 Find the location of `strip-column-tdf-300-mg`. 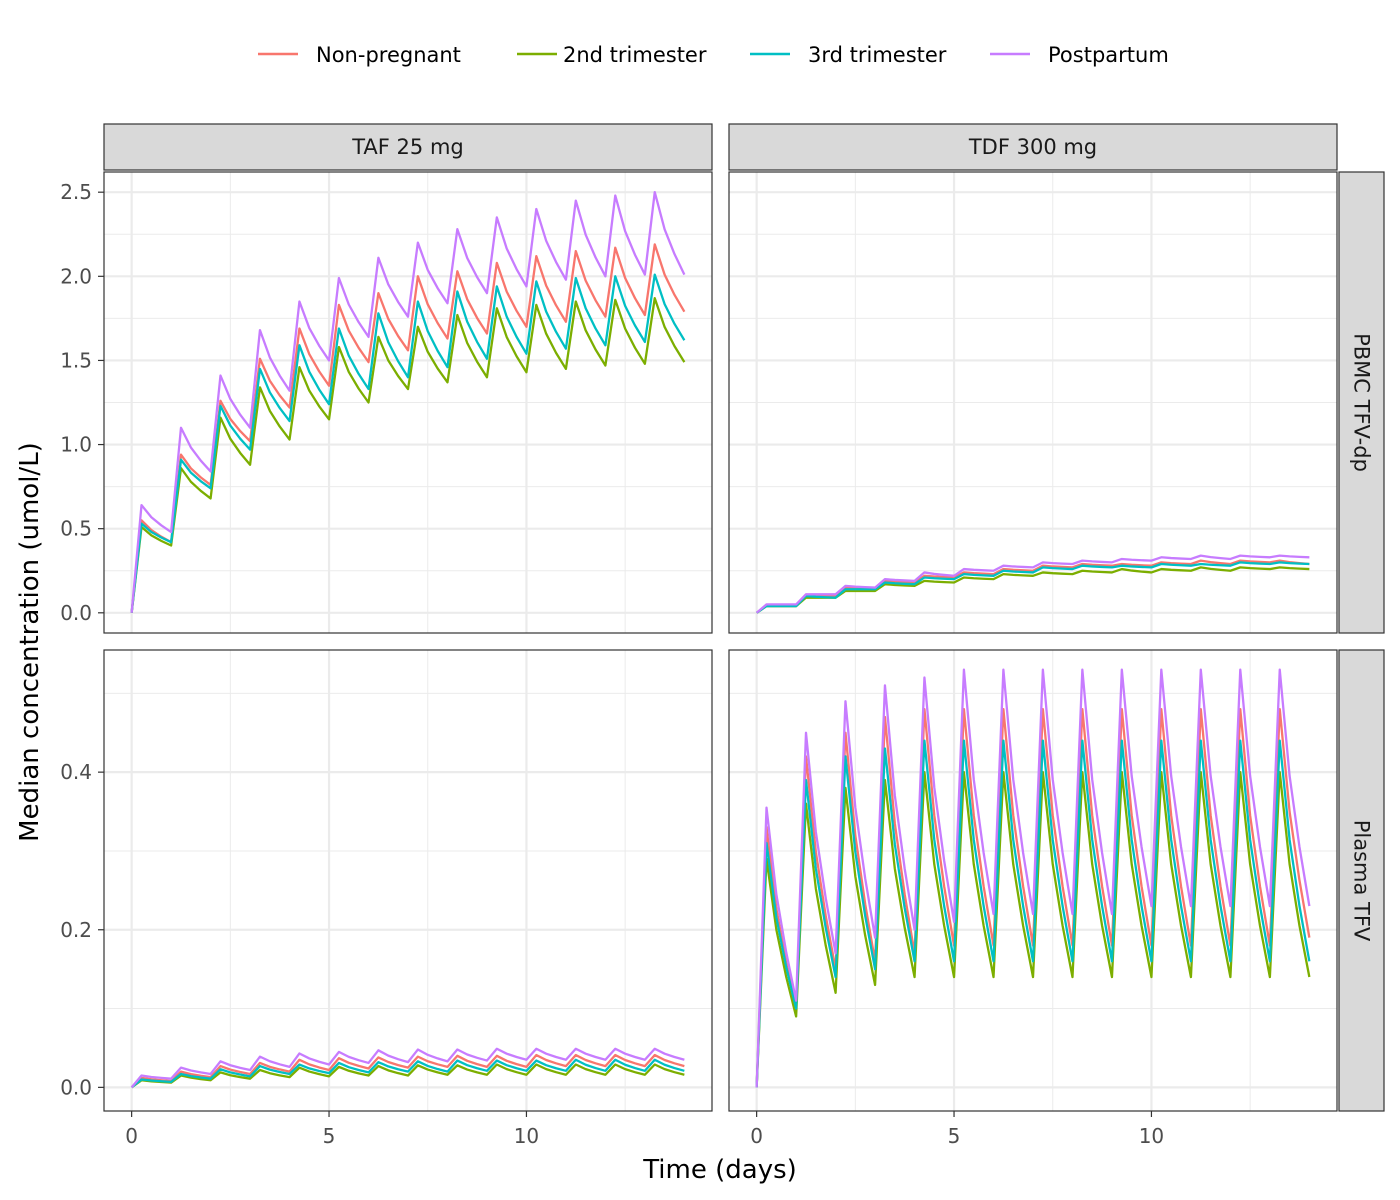

strip-column-tdf-300-mg is located at coordinates (1033, 147).